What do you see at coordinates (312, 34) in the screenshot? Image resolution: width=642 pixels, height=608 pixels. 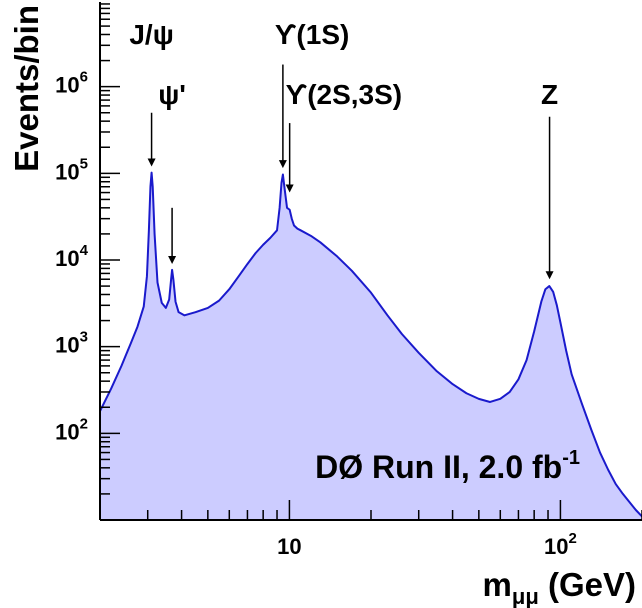 I see `annotation-label: ϒ(1S)` at bounding box center [312, 34].